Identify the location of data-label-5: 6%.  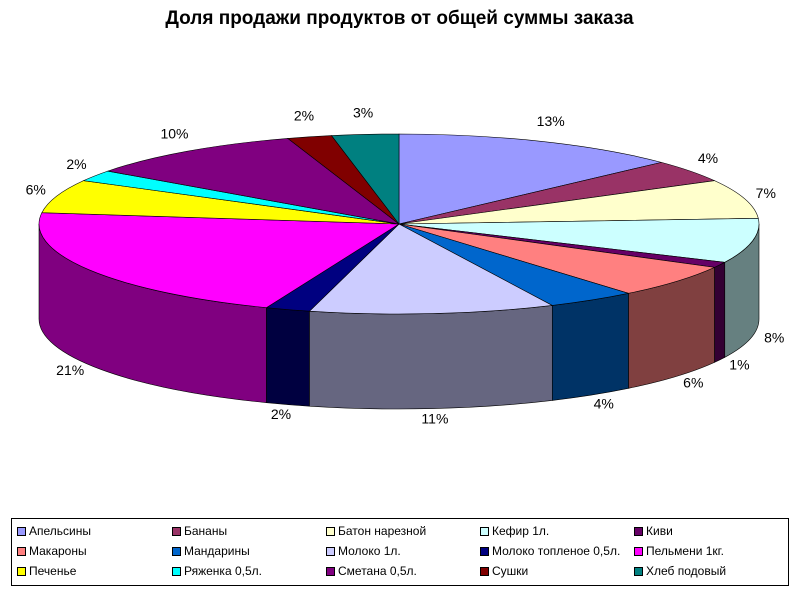
(693, 383).